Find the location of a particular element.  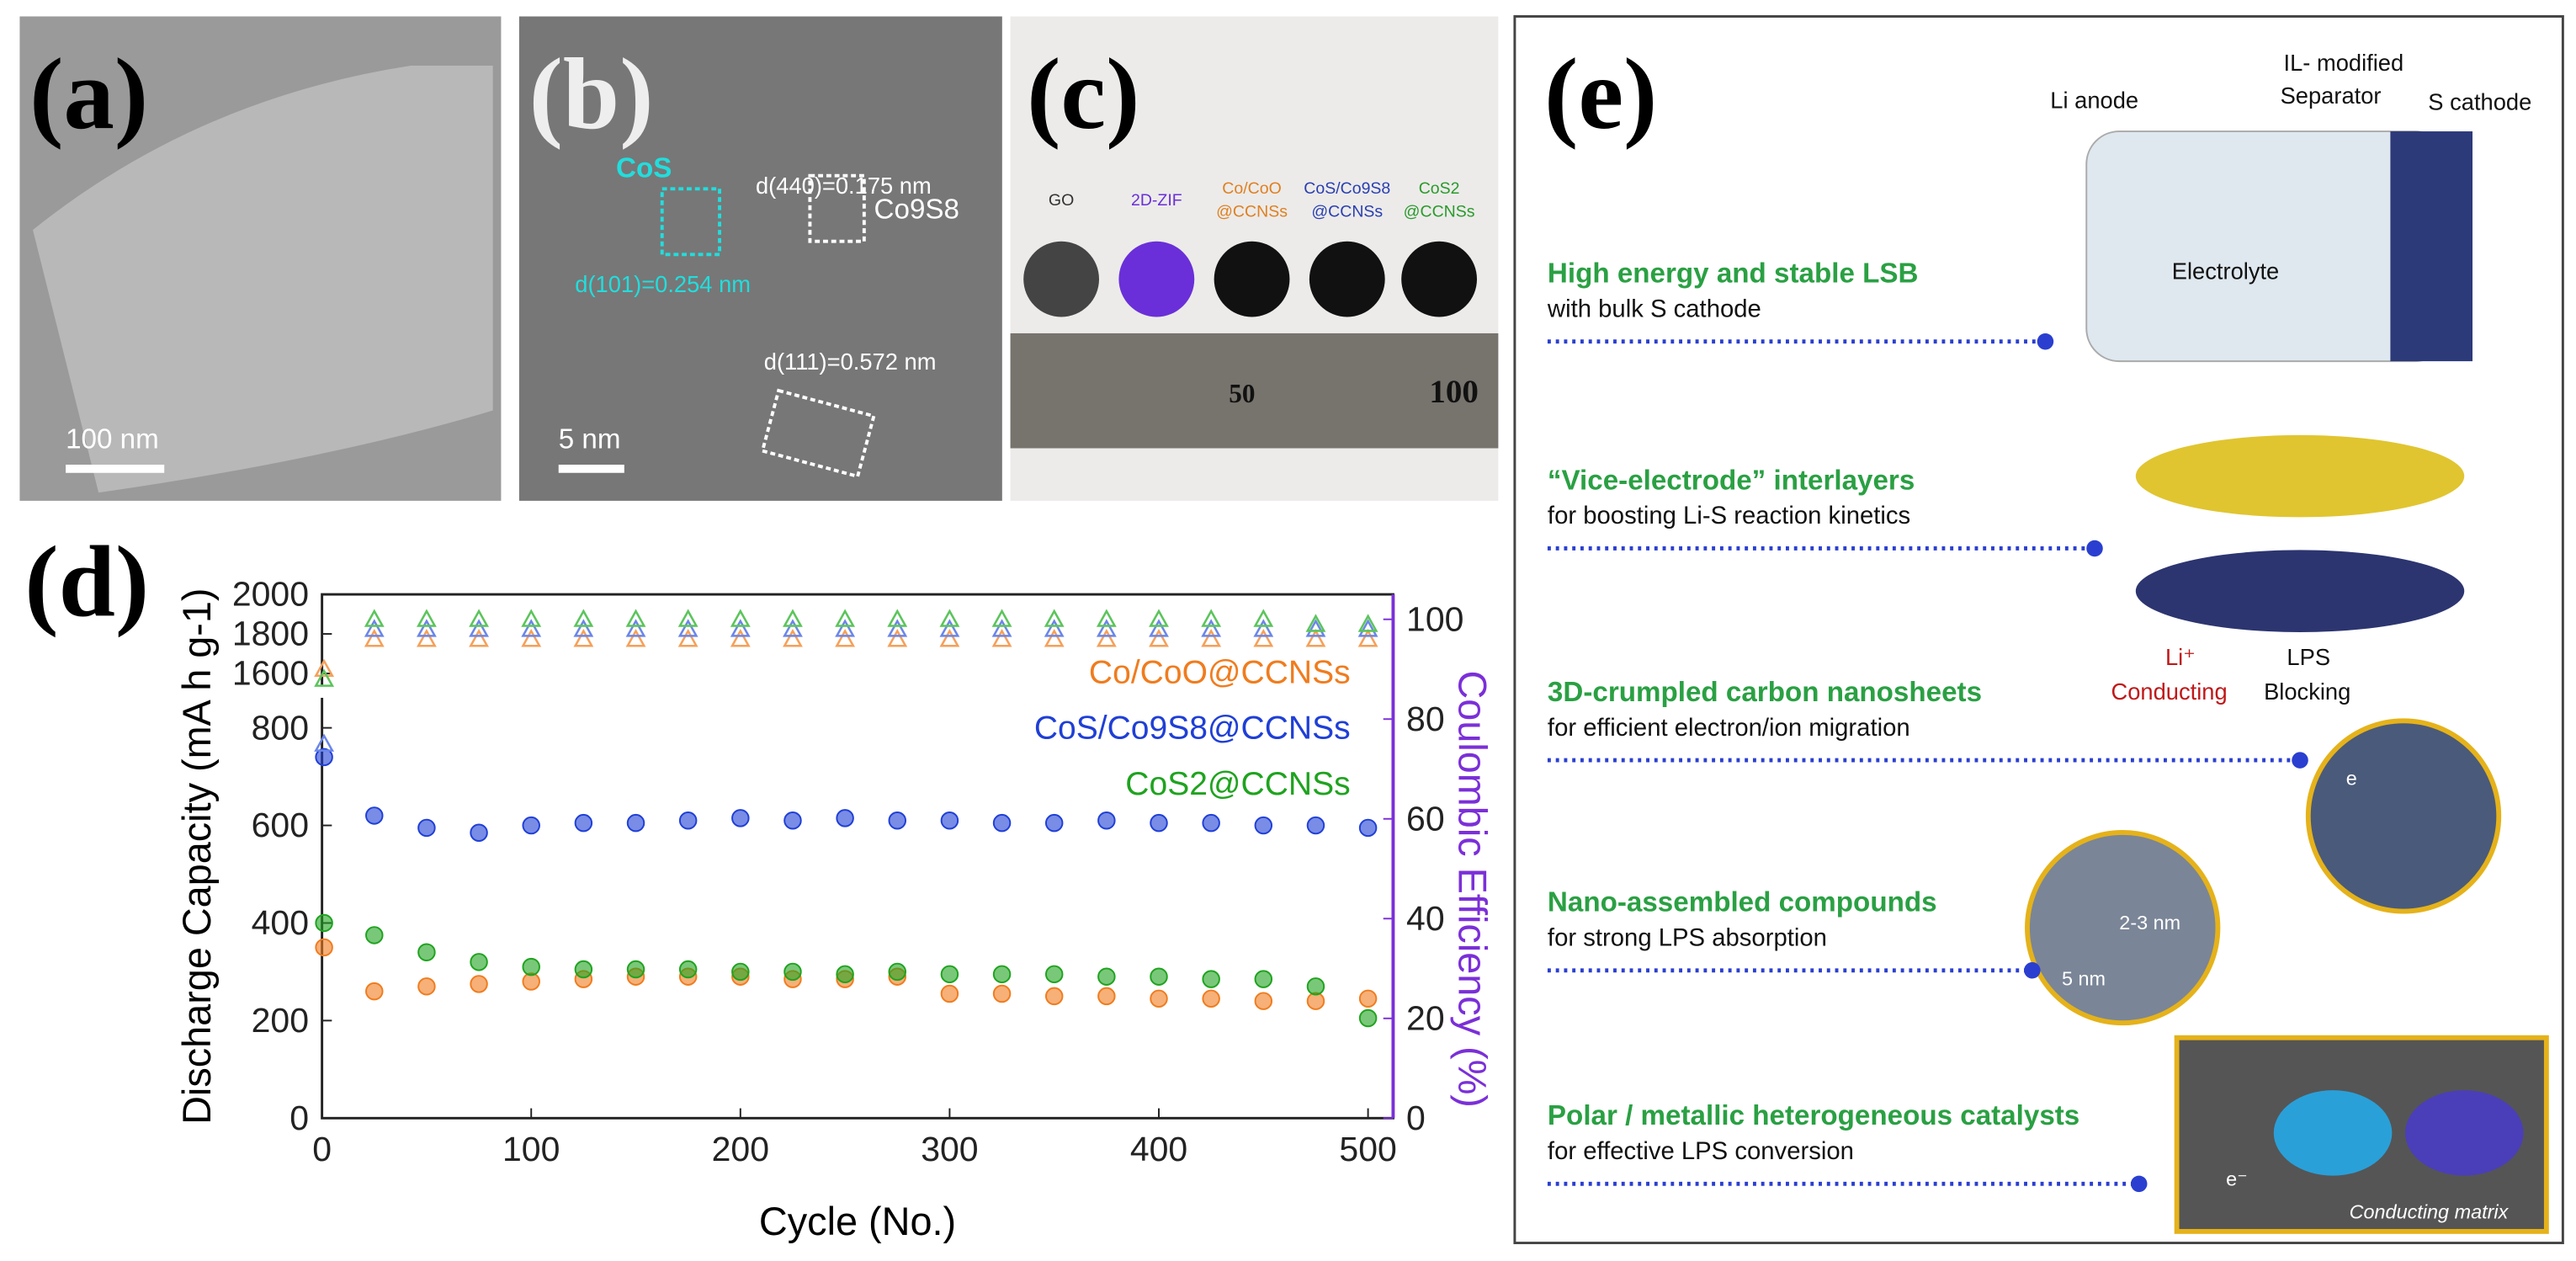

sample-name: Co/CoO is located at coordinates (1251, 188).